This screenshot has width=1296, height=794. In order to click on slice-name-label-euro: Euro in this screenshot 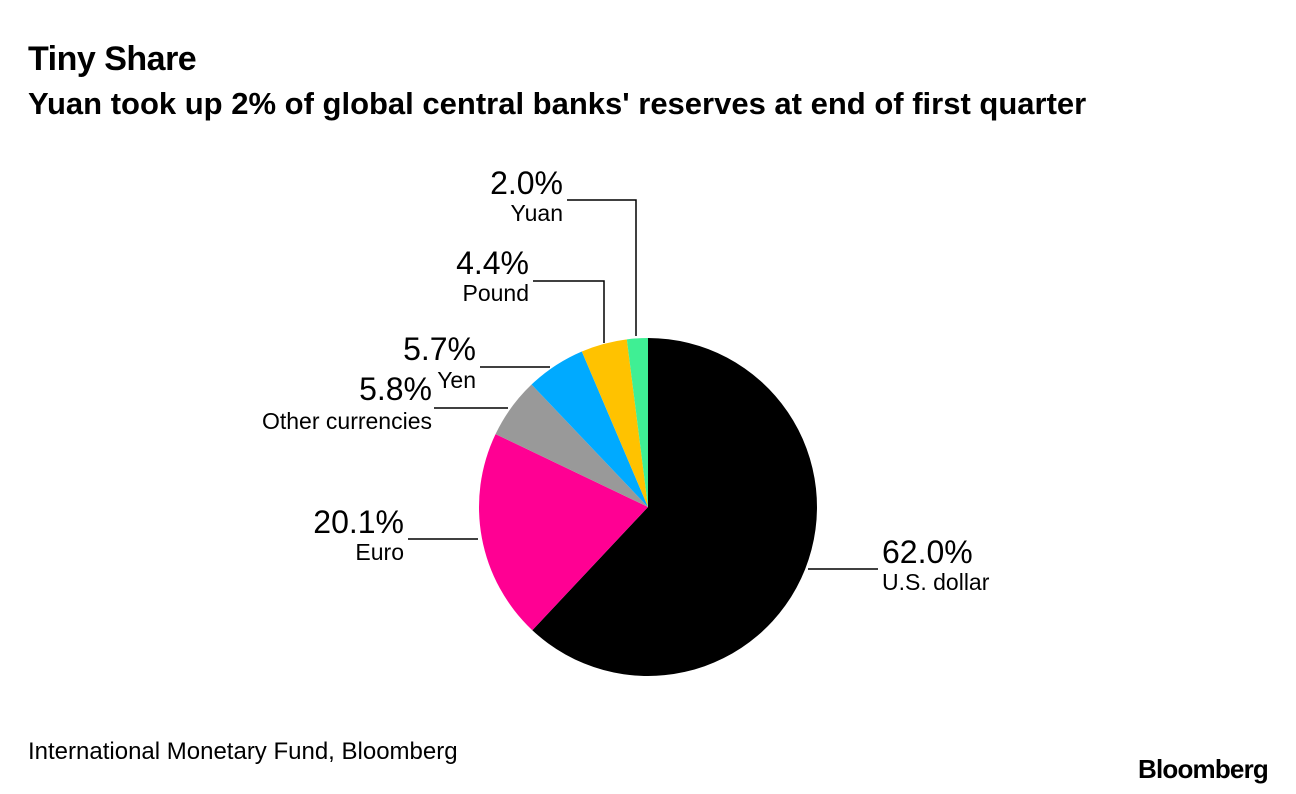, I will do `click(379, 552)`.